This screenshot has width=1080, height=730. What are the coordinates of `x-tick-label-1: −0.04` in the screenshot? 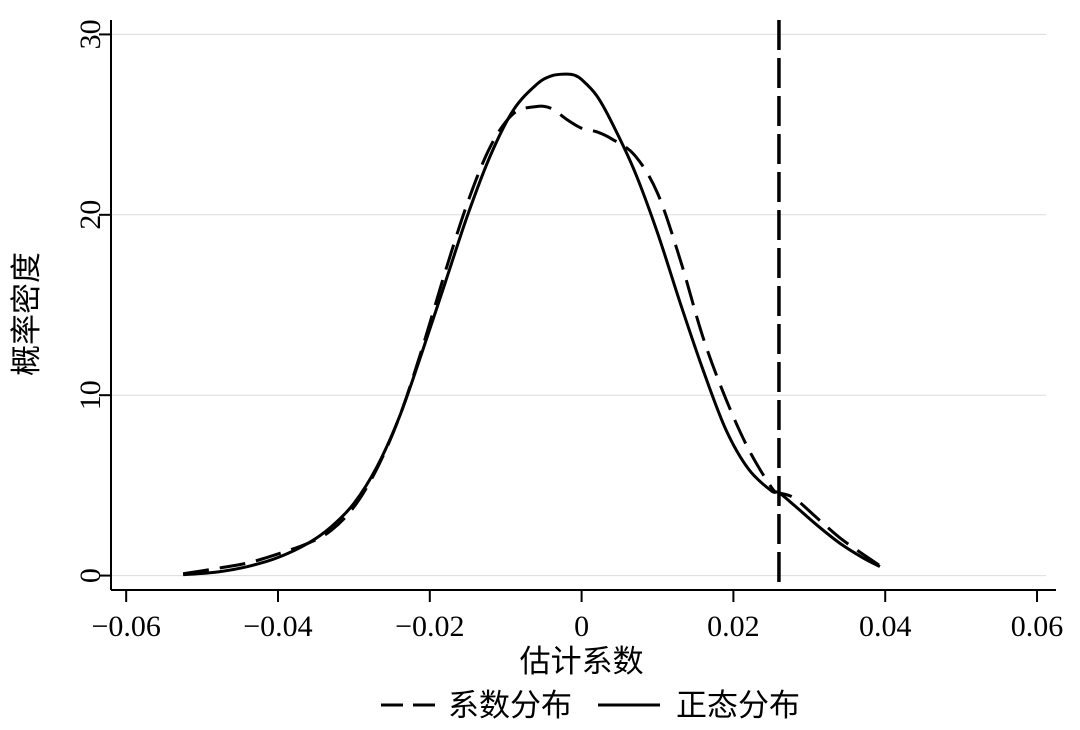 It's located at (277, 626).